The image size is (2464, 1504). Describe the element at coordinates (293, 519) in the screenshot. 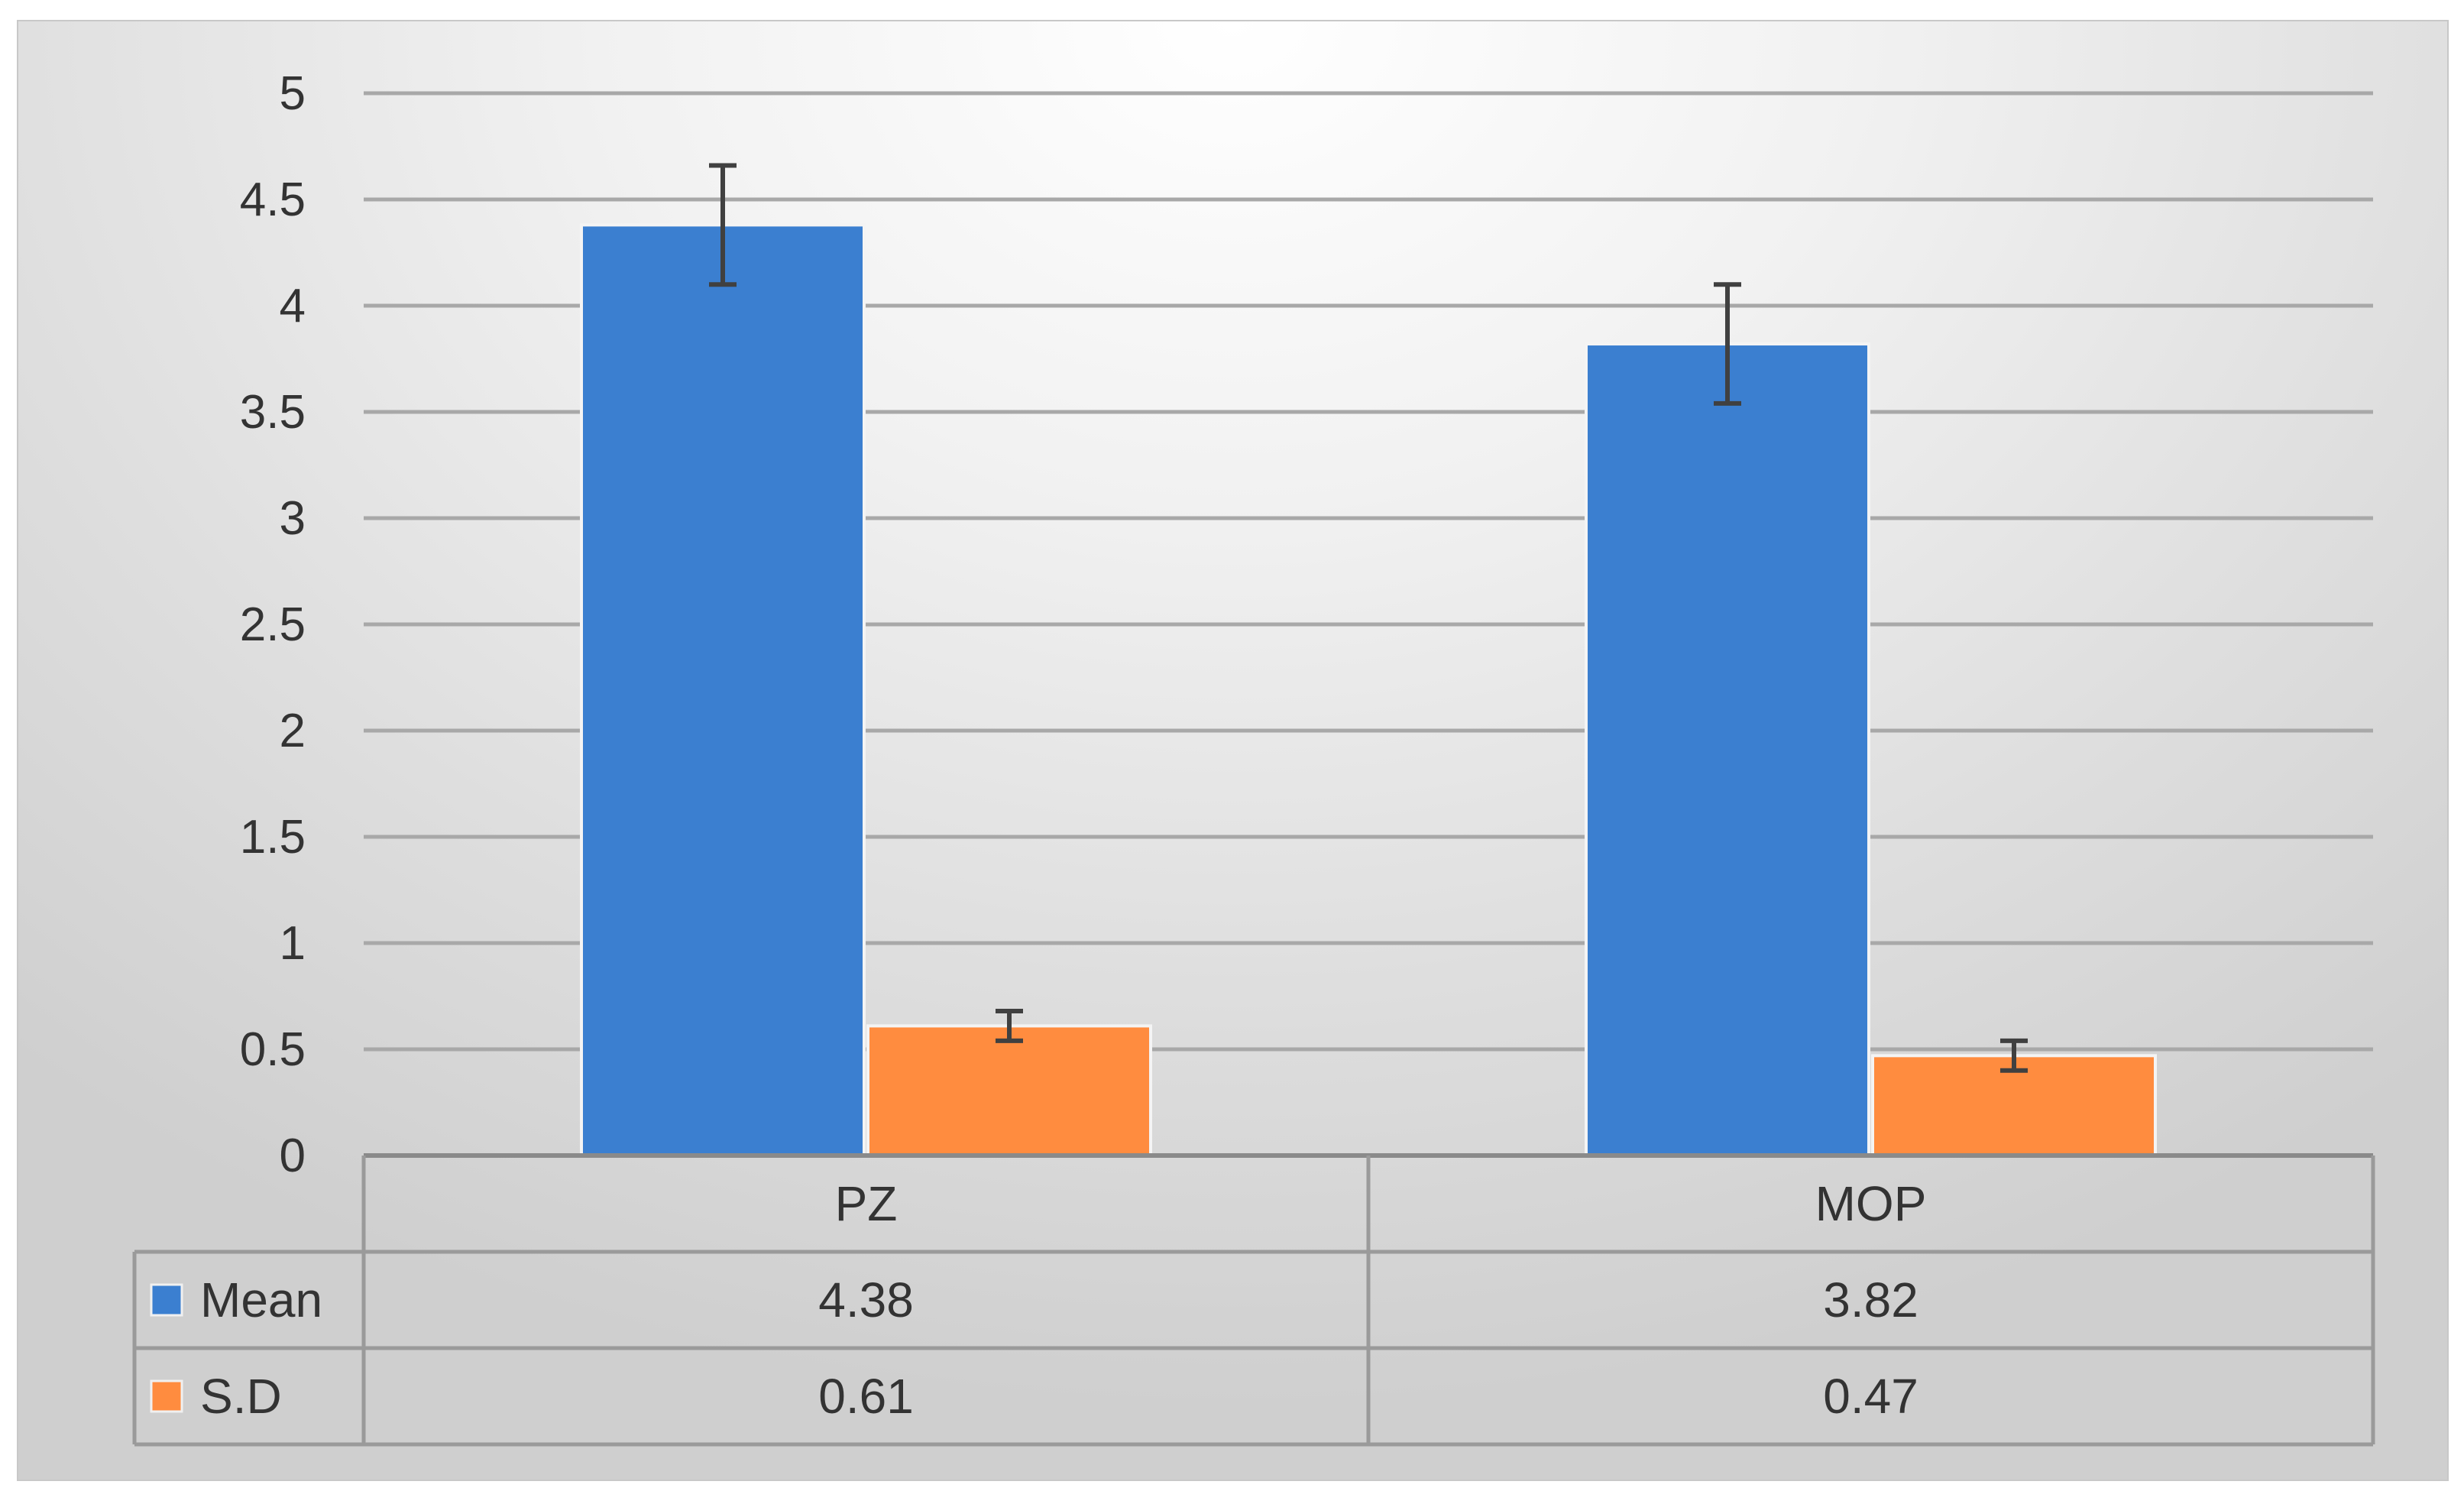

I see `y-tick-label: 3` at that location.